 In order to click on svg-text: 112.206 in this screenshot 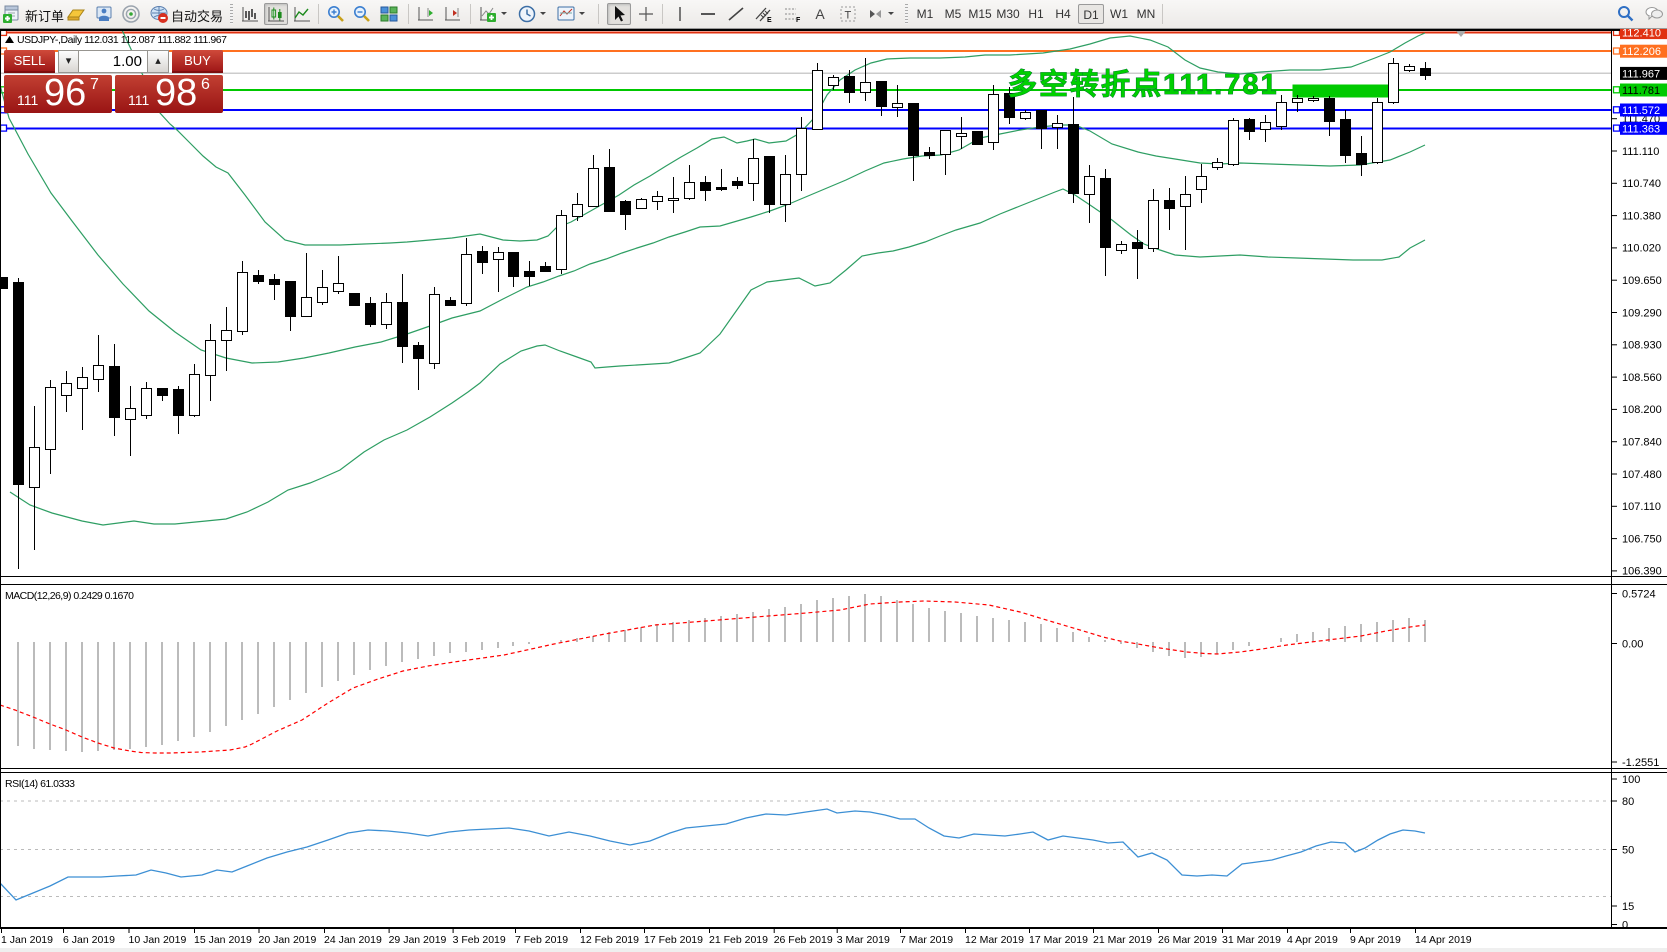, I will do `click(1641, 52)`.